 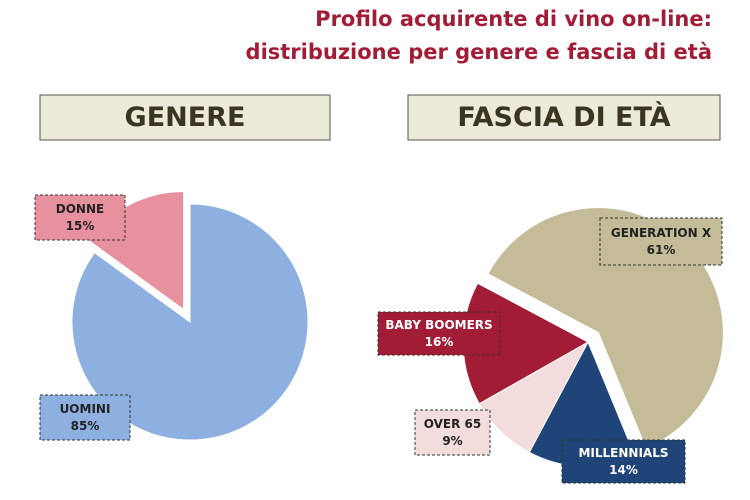 What do you see at coordinates (439, 342) in the screenshot?
I see `slice-value-label: 16%` at bounding box center [439, 342].